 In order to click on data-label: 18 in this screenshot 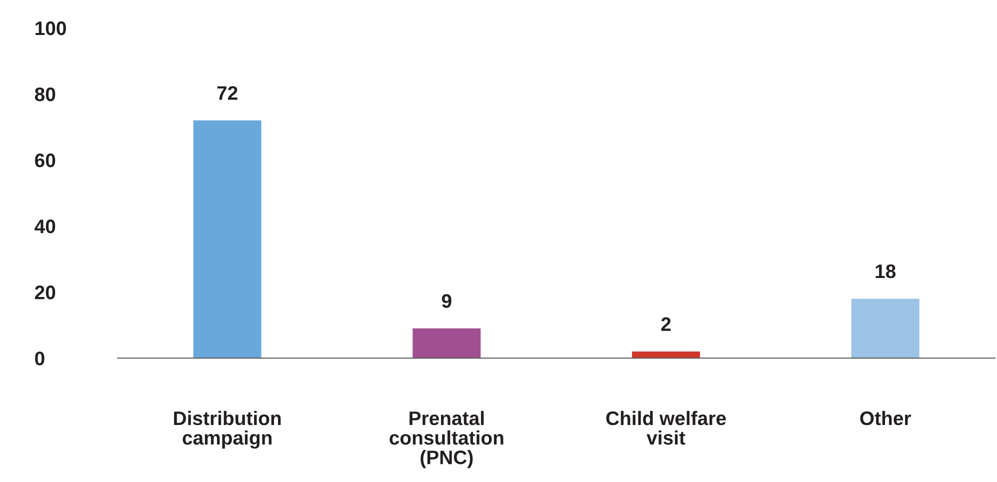, I will do `click(886, 271)`.